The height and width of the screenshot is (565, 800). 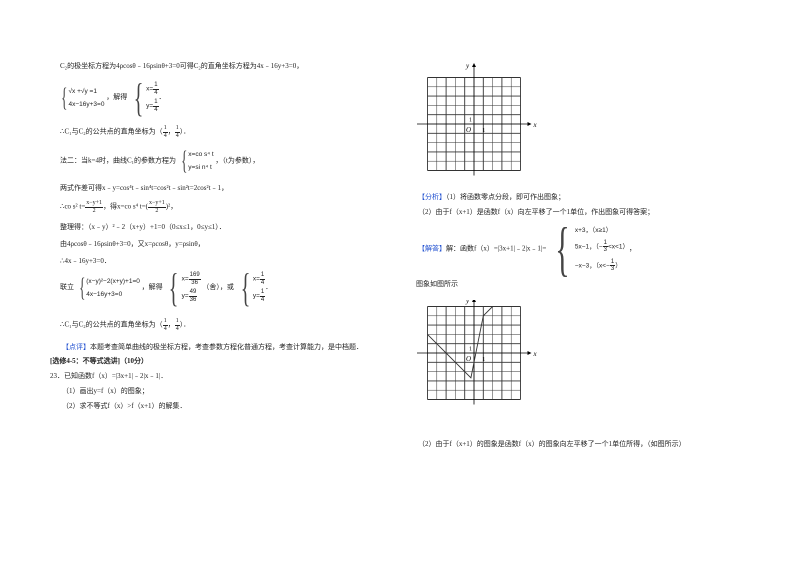 I want to click on function-graph: x y O 1 1, so click(x=477, y=352).